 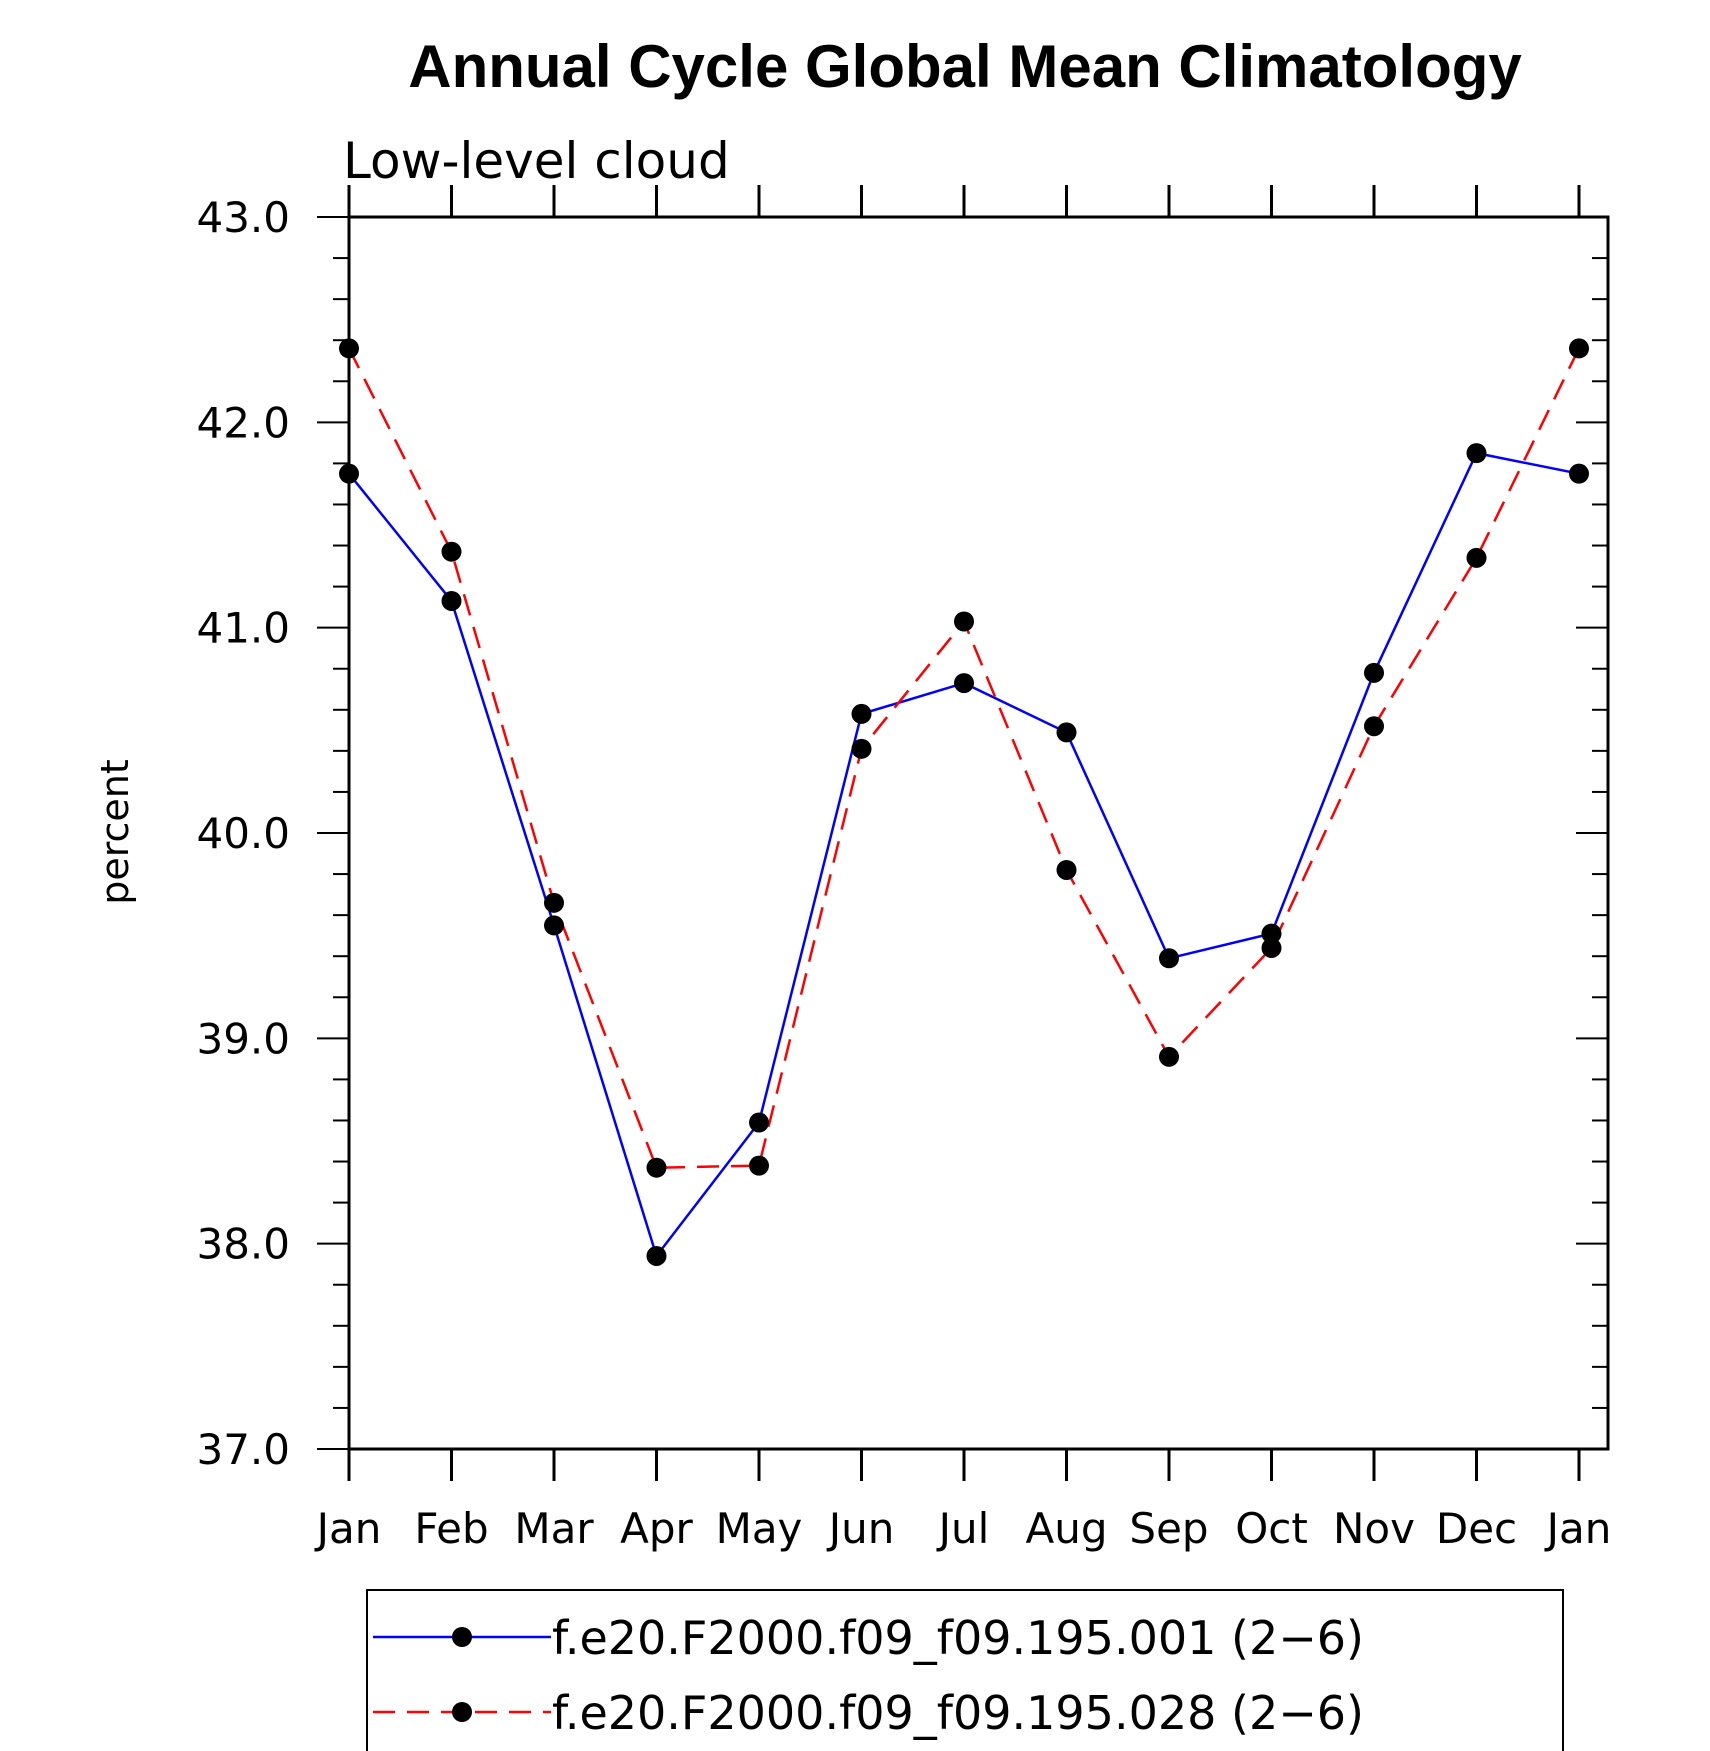 I want to click on x-tick-label: Jul, so click(x=963, y=1528).